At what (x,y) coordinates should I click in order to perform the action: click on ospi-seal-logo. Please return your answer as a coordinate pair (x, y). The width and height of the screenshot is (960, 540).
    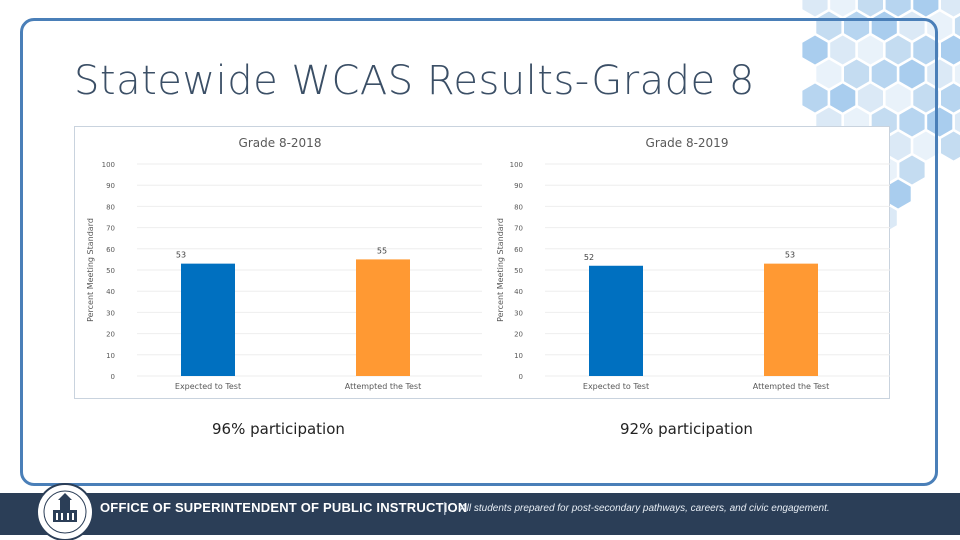
    Looking at the image, I should click on (65, 511).